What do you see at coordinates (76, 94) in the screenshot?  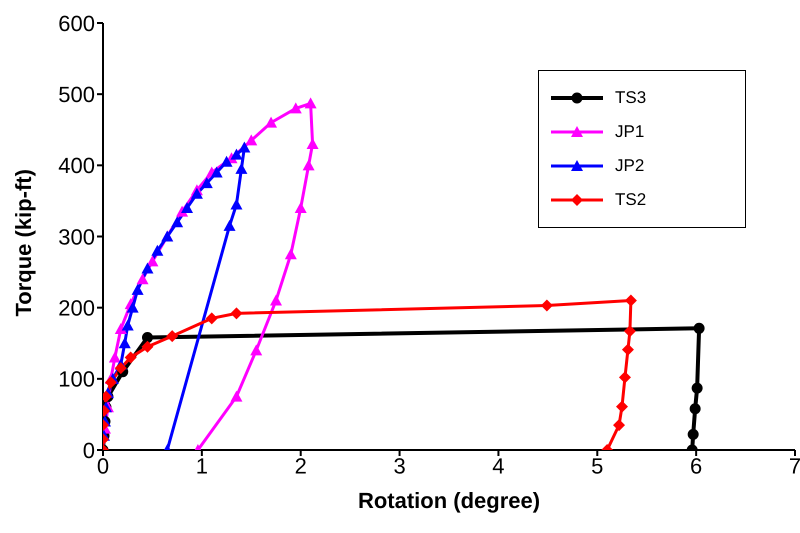 I see `y-tick-label: 500` at bounding box center [76, 94].